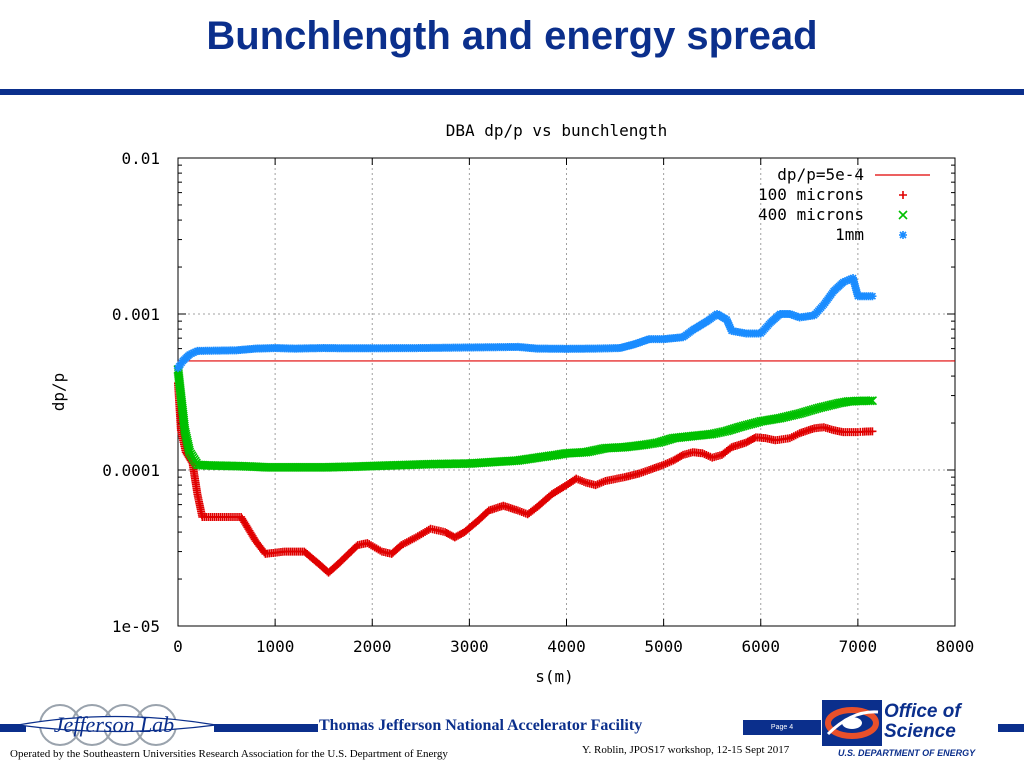 The height and width of the screenshot is (768, 1024). Describe the element at coordinates (907, 753) in the screenshot. I see `doe-text: U.S. DEPARTMENT OF ENERGY` at that location.